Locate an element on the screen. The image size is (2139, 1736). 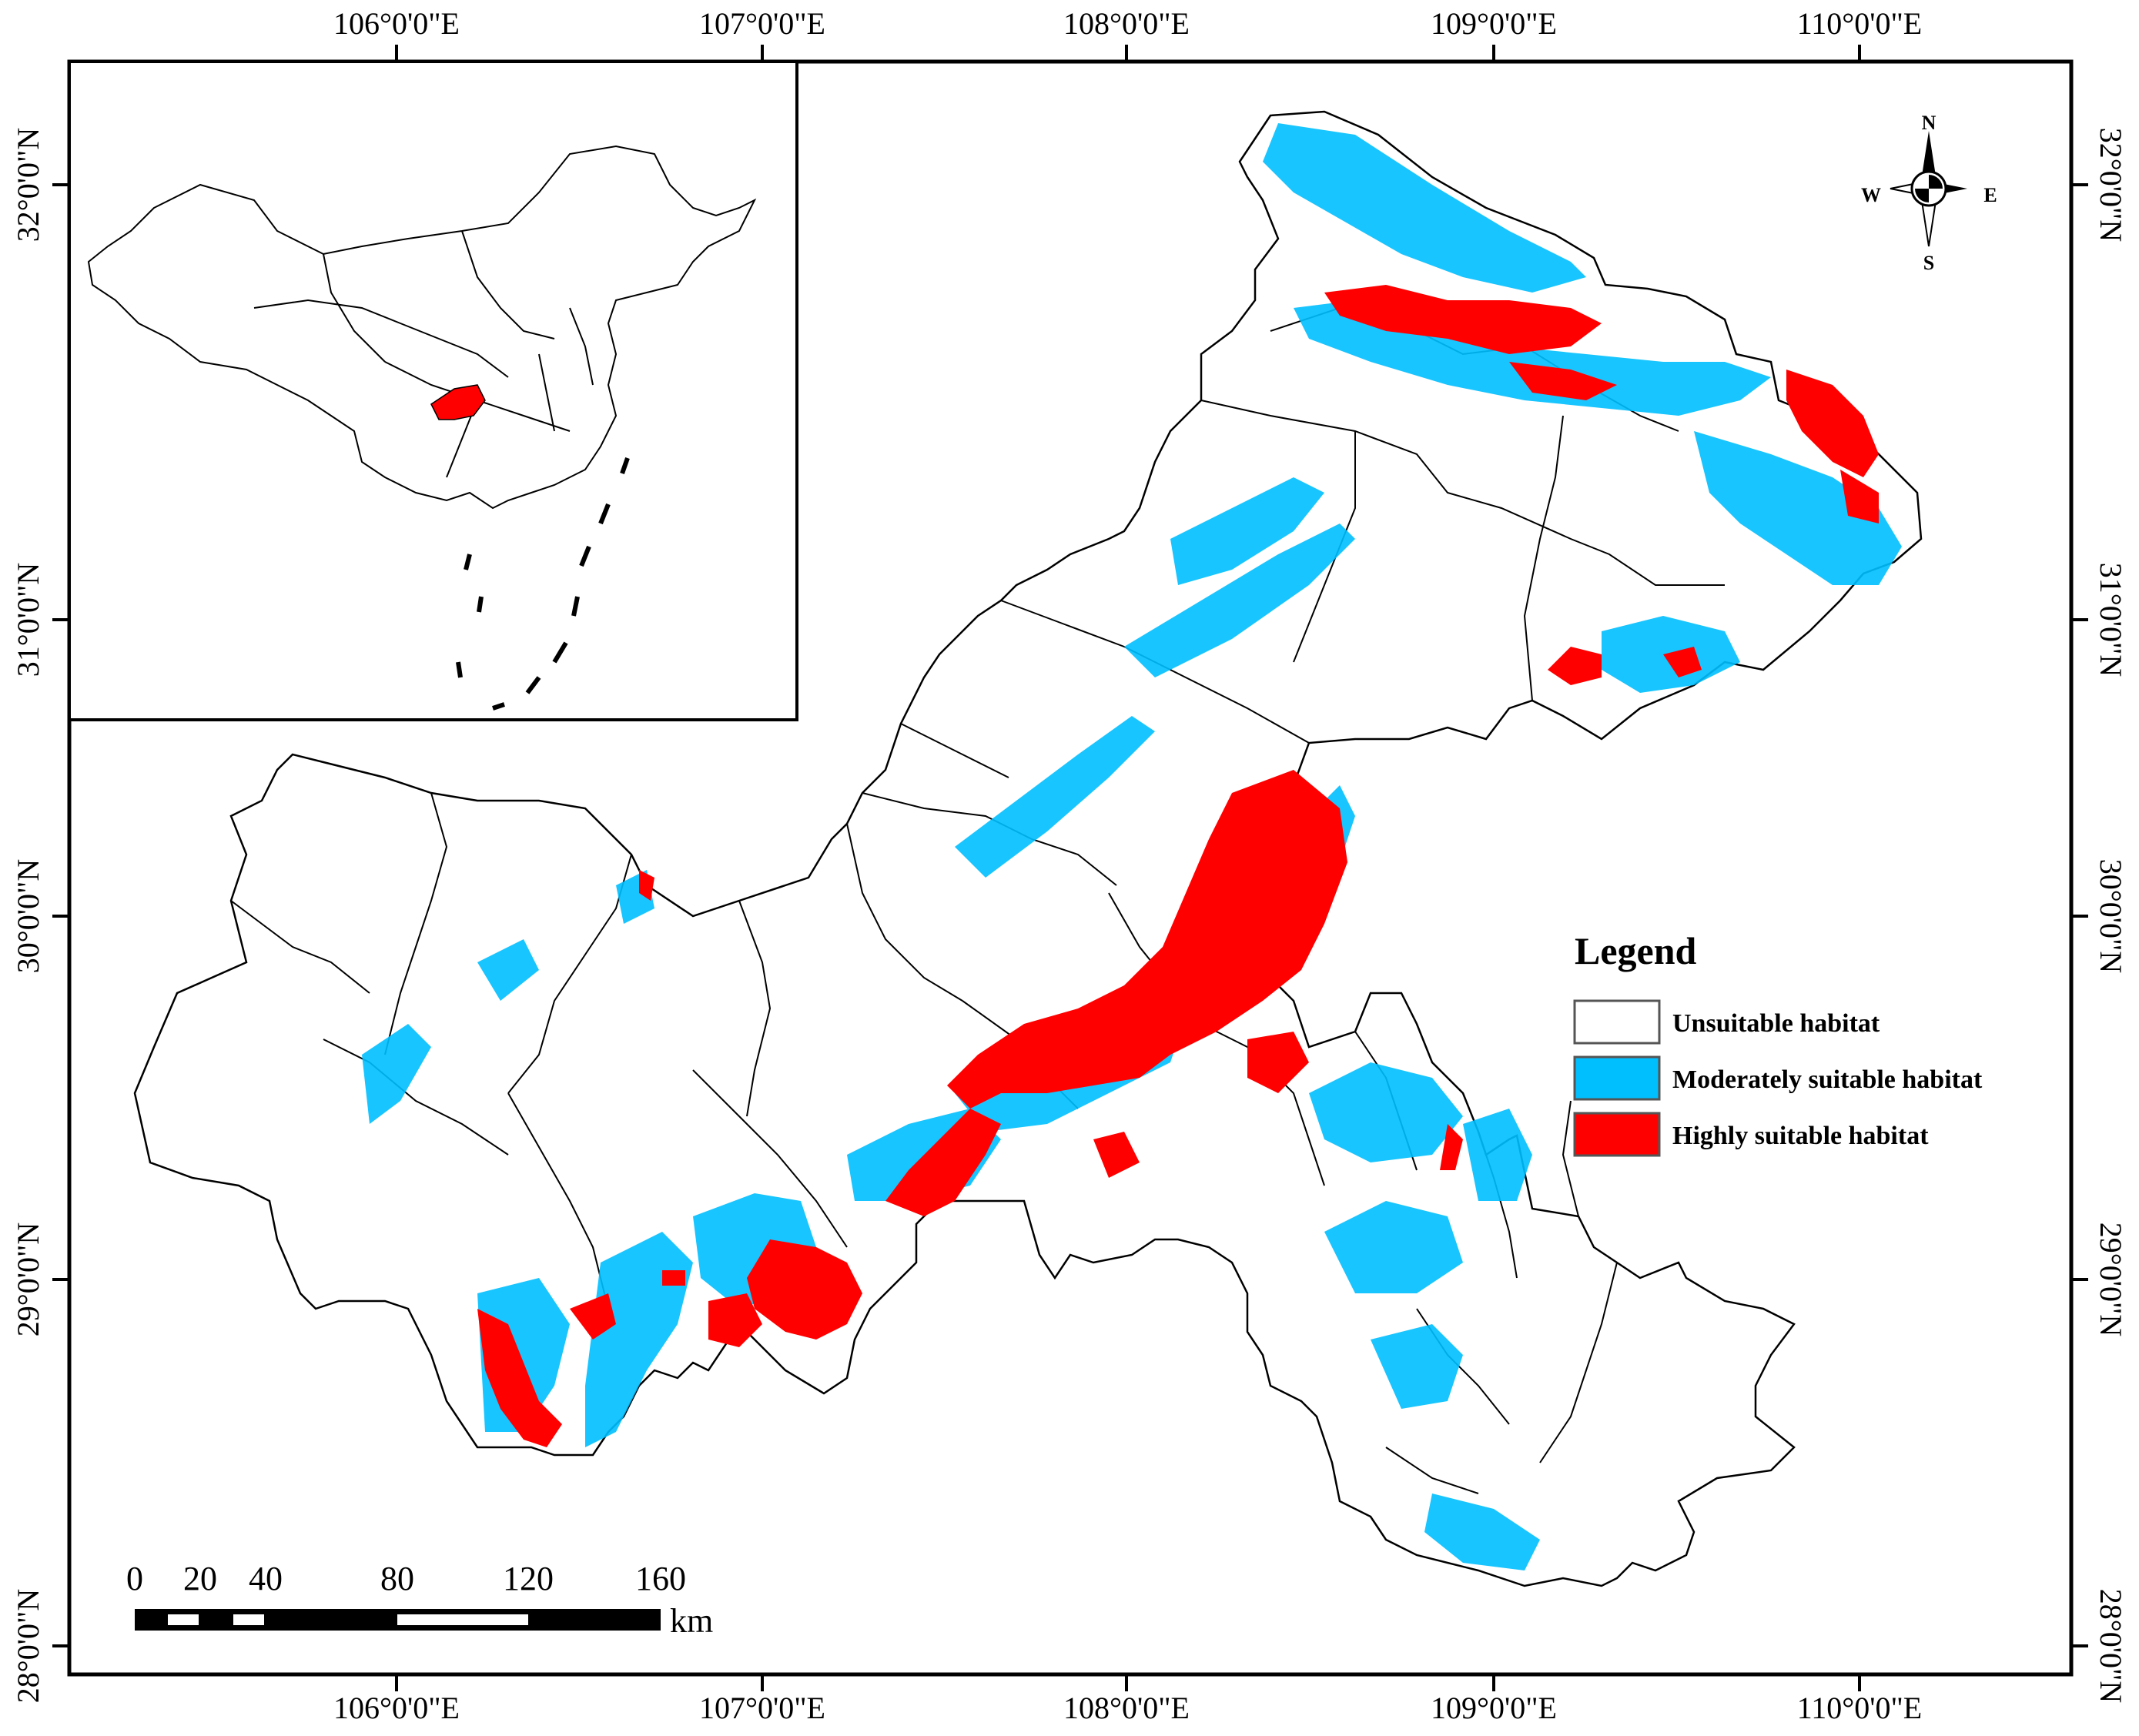
scale-tick-80: 80 is located at coordinates (397, 1578).